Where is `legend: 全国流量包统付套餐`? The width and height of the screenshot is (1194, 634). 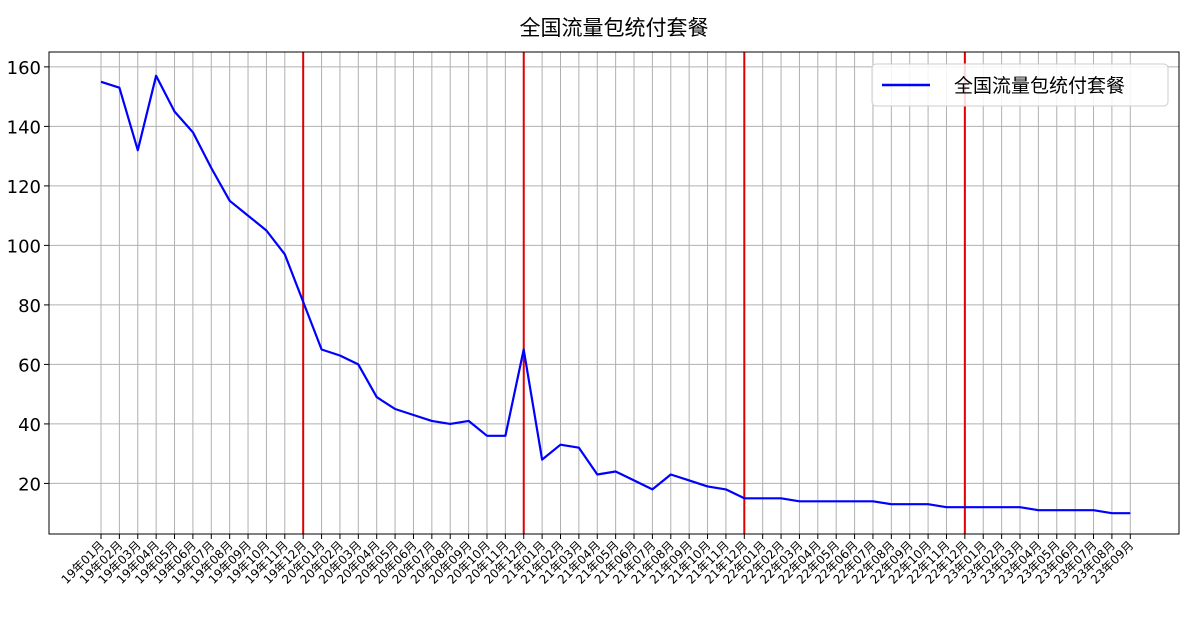 legend: 全国流量包统付套餐 is located at coordinates (1020, 85).